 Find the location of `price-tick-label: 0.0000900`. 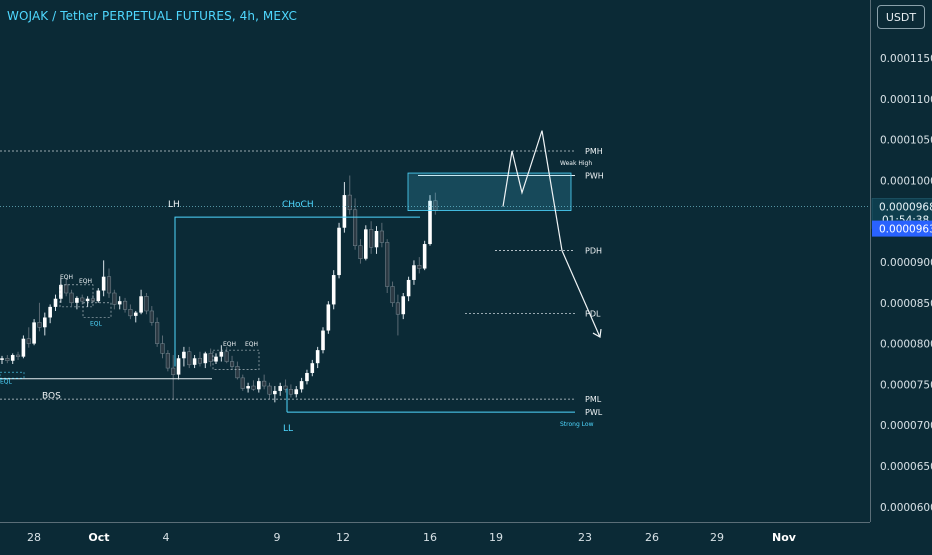

price-tick-label: 0.0000900 is located at coordinates (906, 263).